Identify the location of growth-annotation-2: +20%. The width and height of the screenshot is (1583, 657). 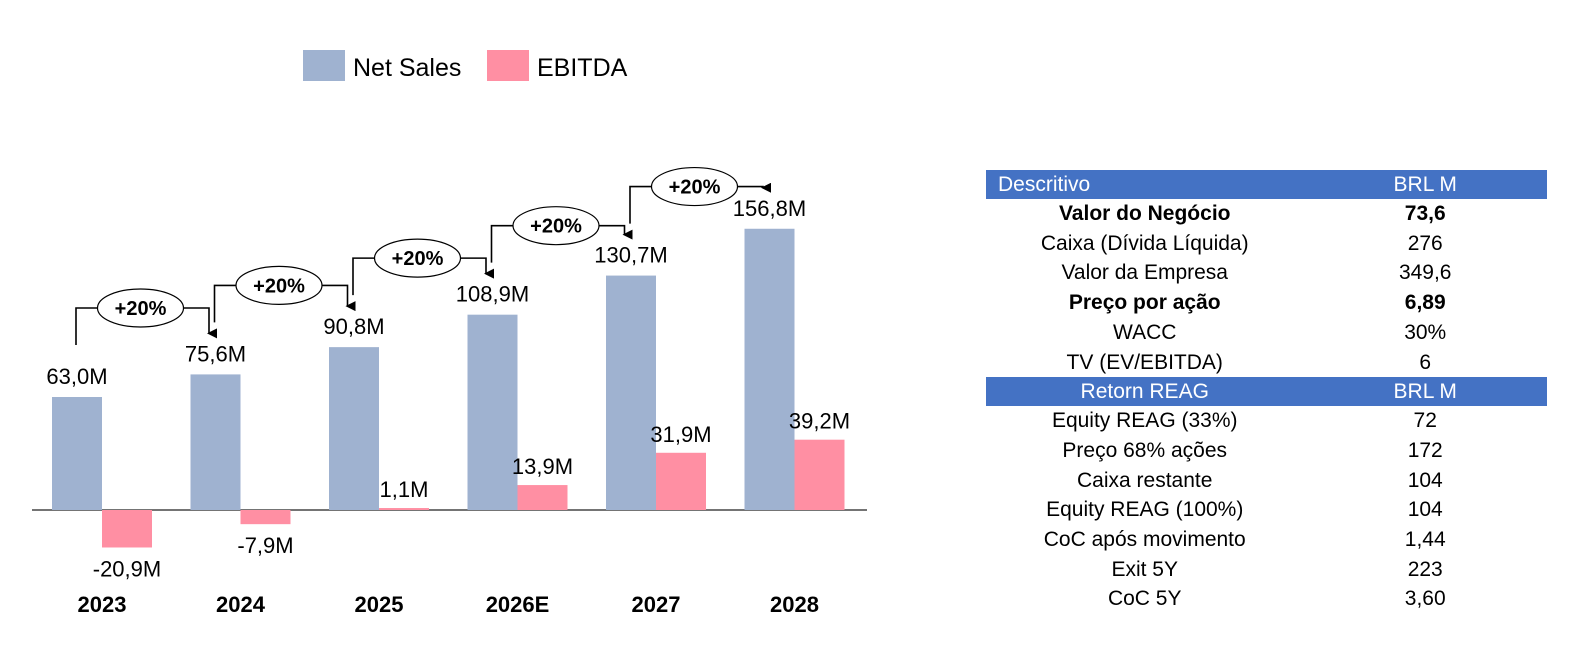
(284, 294).